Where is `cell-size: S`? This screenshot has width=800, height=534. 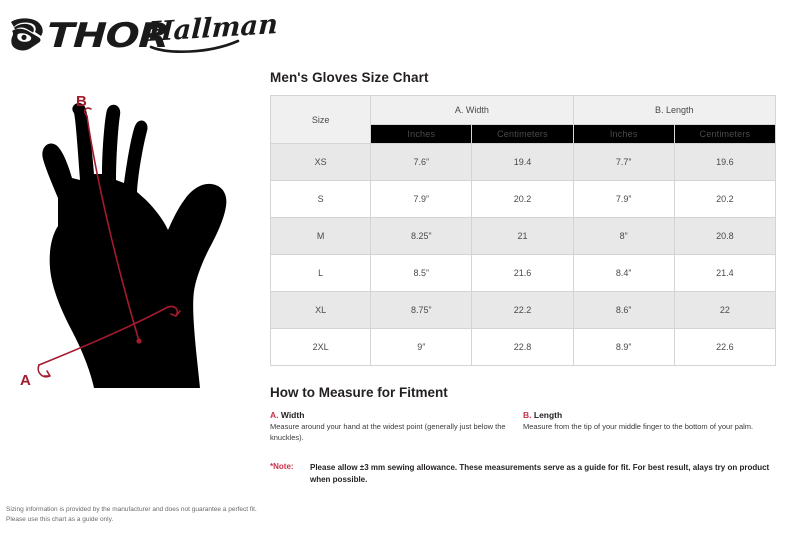 cell-size: S is located at coordinates (320, 199).